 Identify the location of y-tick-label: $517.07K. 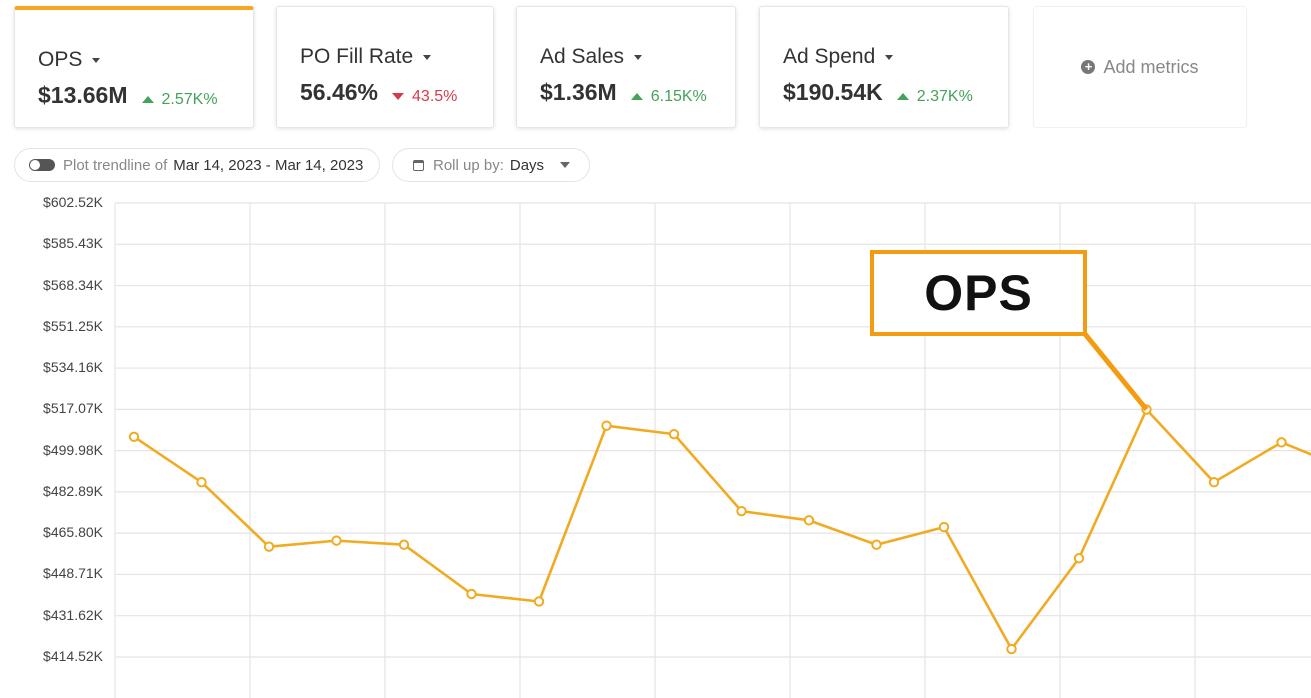
(73, 408).